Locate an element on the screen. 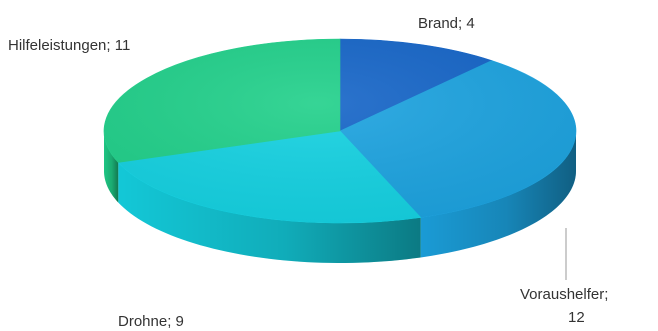 The image size is (658, 331). pie-side-shade-voraushelfer is located at coordinates (498, 194).